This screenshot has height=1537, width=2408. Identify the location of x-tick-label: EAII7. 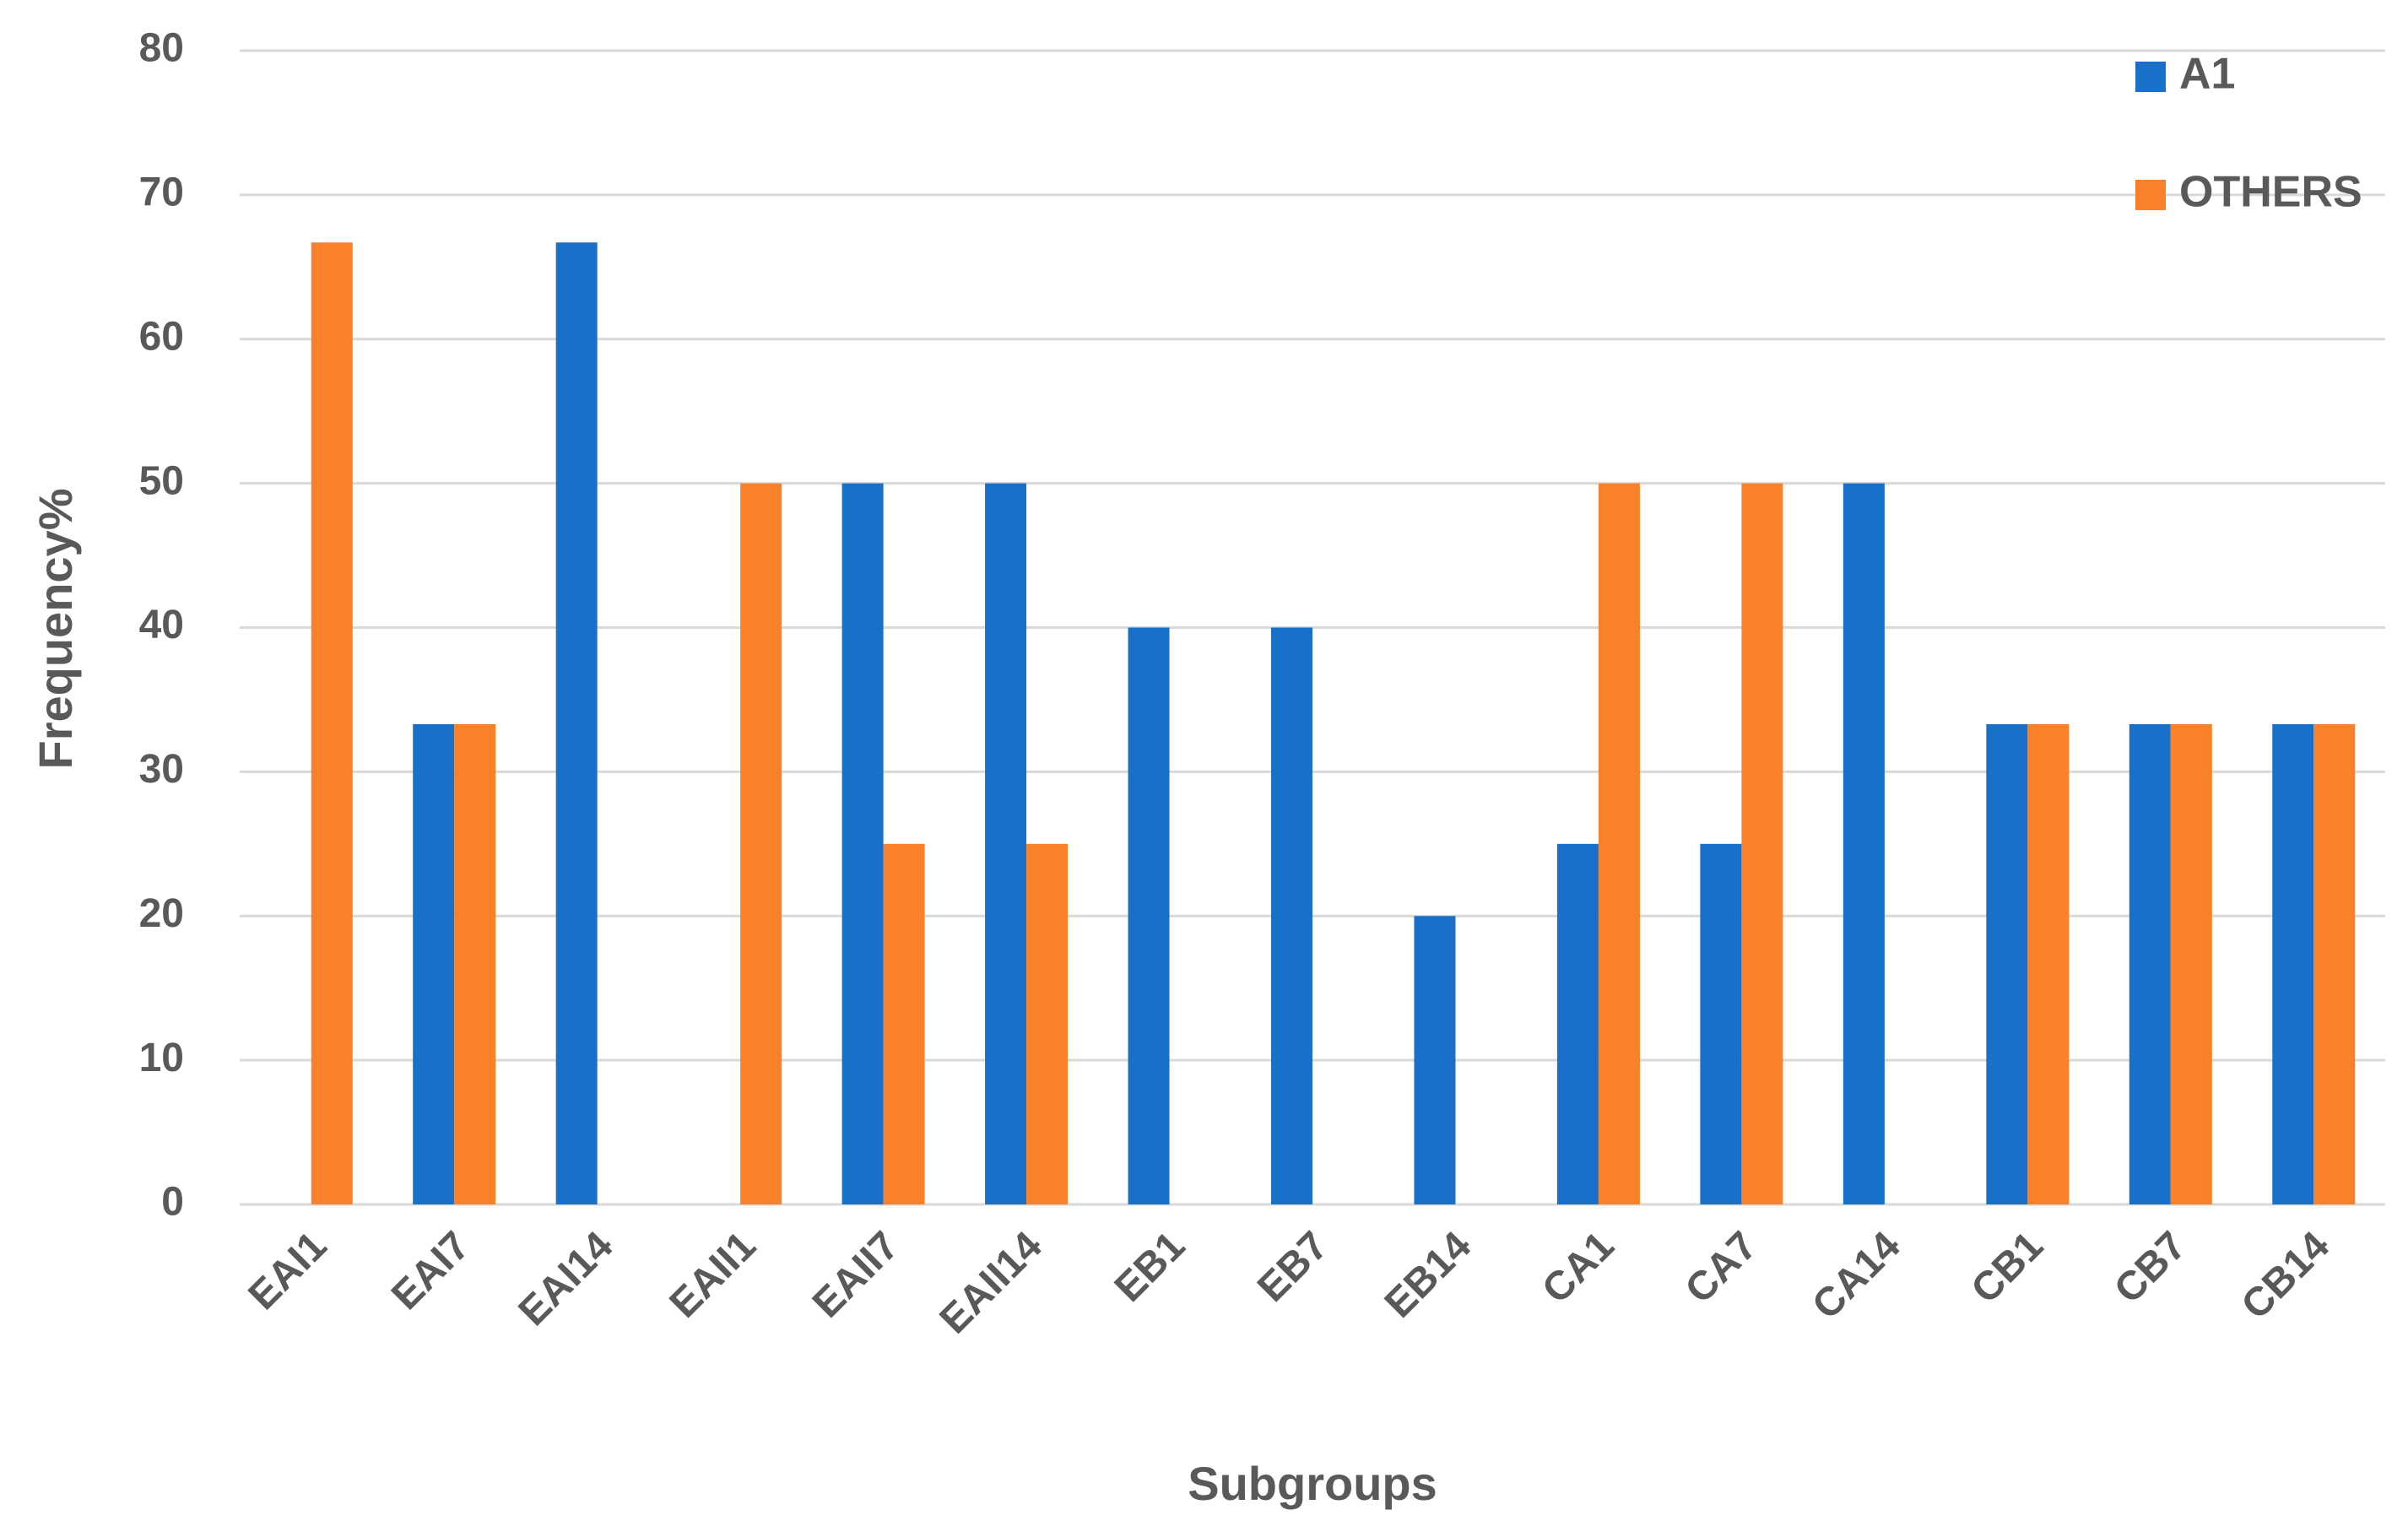
(855, 1274).